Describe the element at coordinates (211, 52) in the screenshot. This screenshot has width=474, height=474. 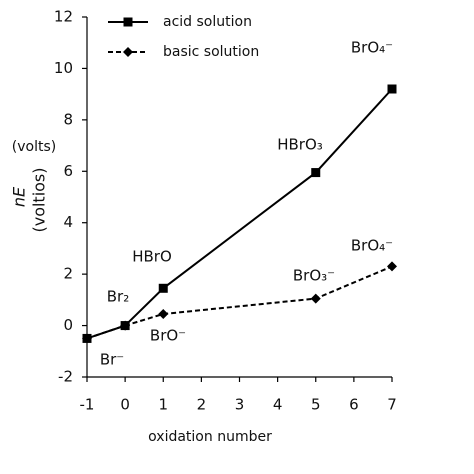
I see `legend-label: basic solution` at that location.